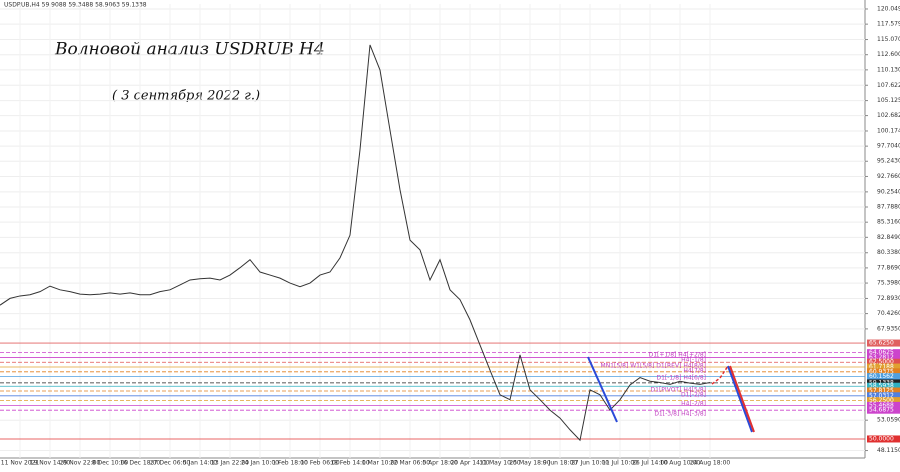 This screenshot has height=472, width=900. What do you see at coordinates (620, 463) in the screenshot?
I see `x-tick-label: 11 Jul 10:00` at bounding box center [620, 463].